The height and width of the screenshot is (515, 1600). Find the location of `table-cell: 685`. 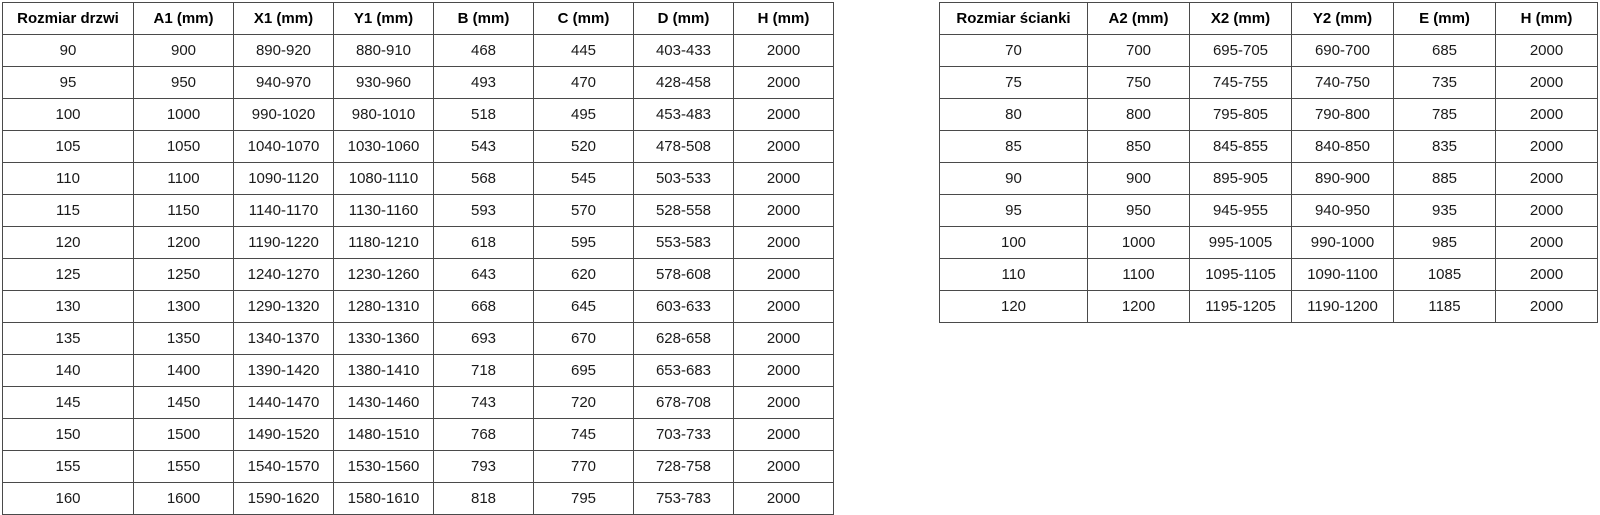

table-cell: 685 is located at coordinates (1444, 50).